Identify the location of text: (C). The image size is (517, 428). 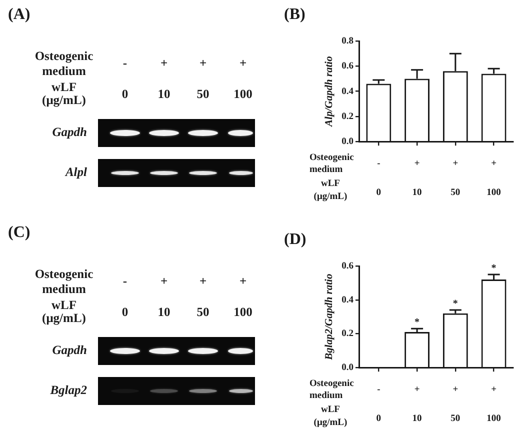
(19, 233).